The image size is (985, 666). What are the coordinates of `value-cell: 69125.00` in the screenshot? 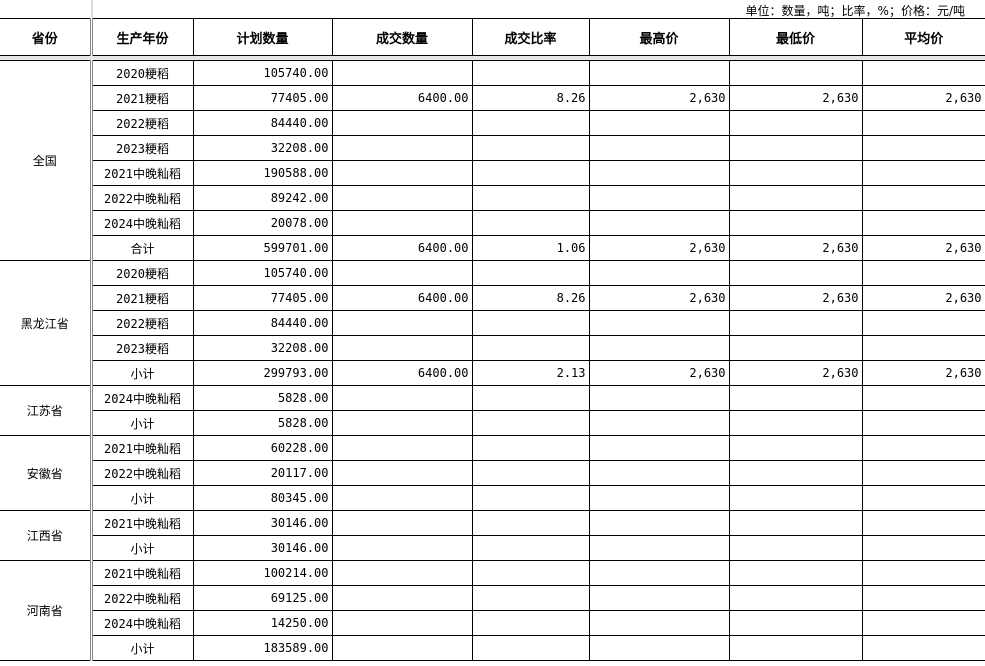 It's located at (262, 598).